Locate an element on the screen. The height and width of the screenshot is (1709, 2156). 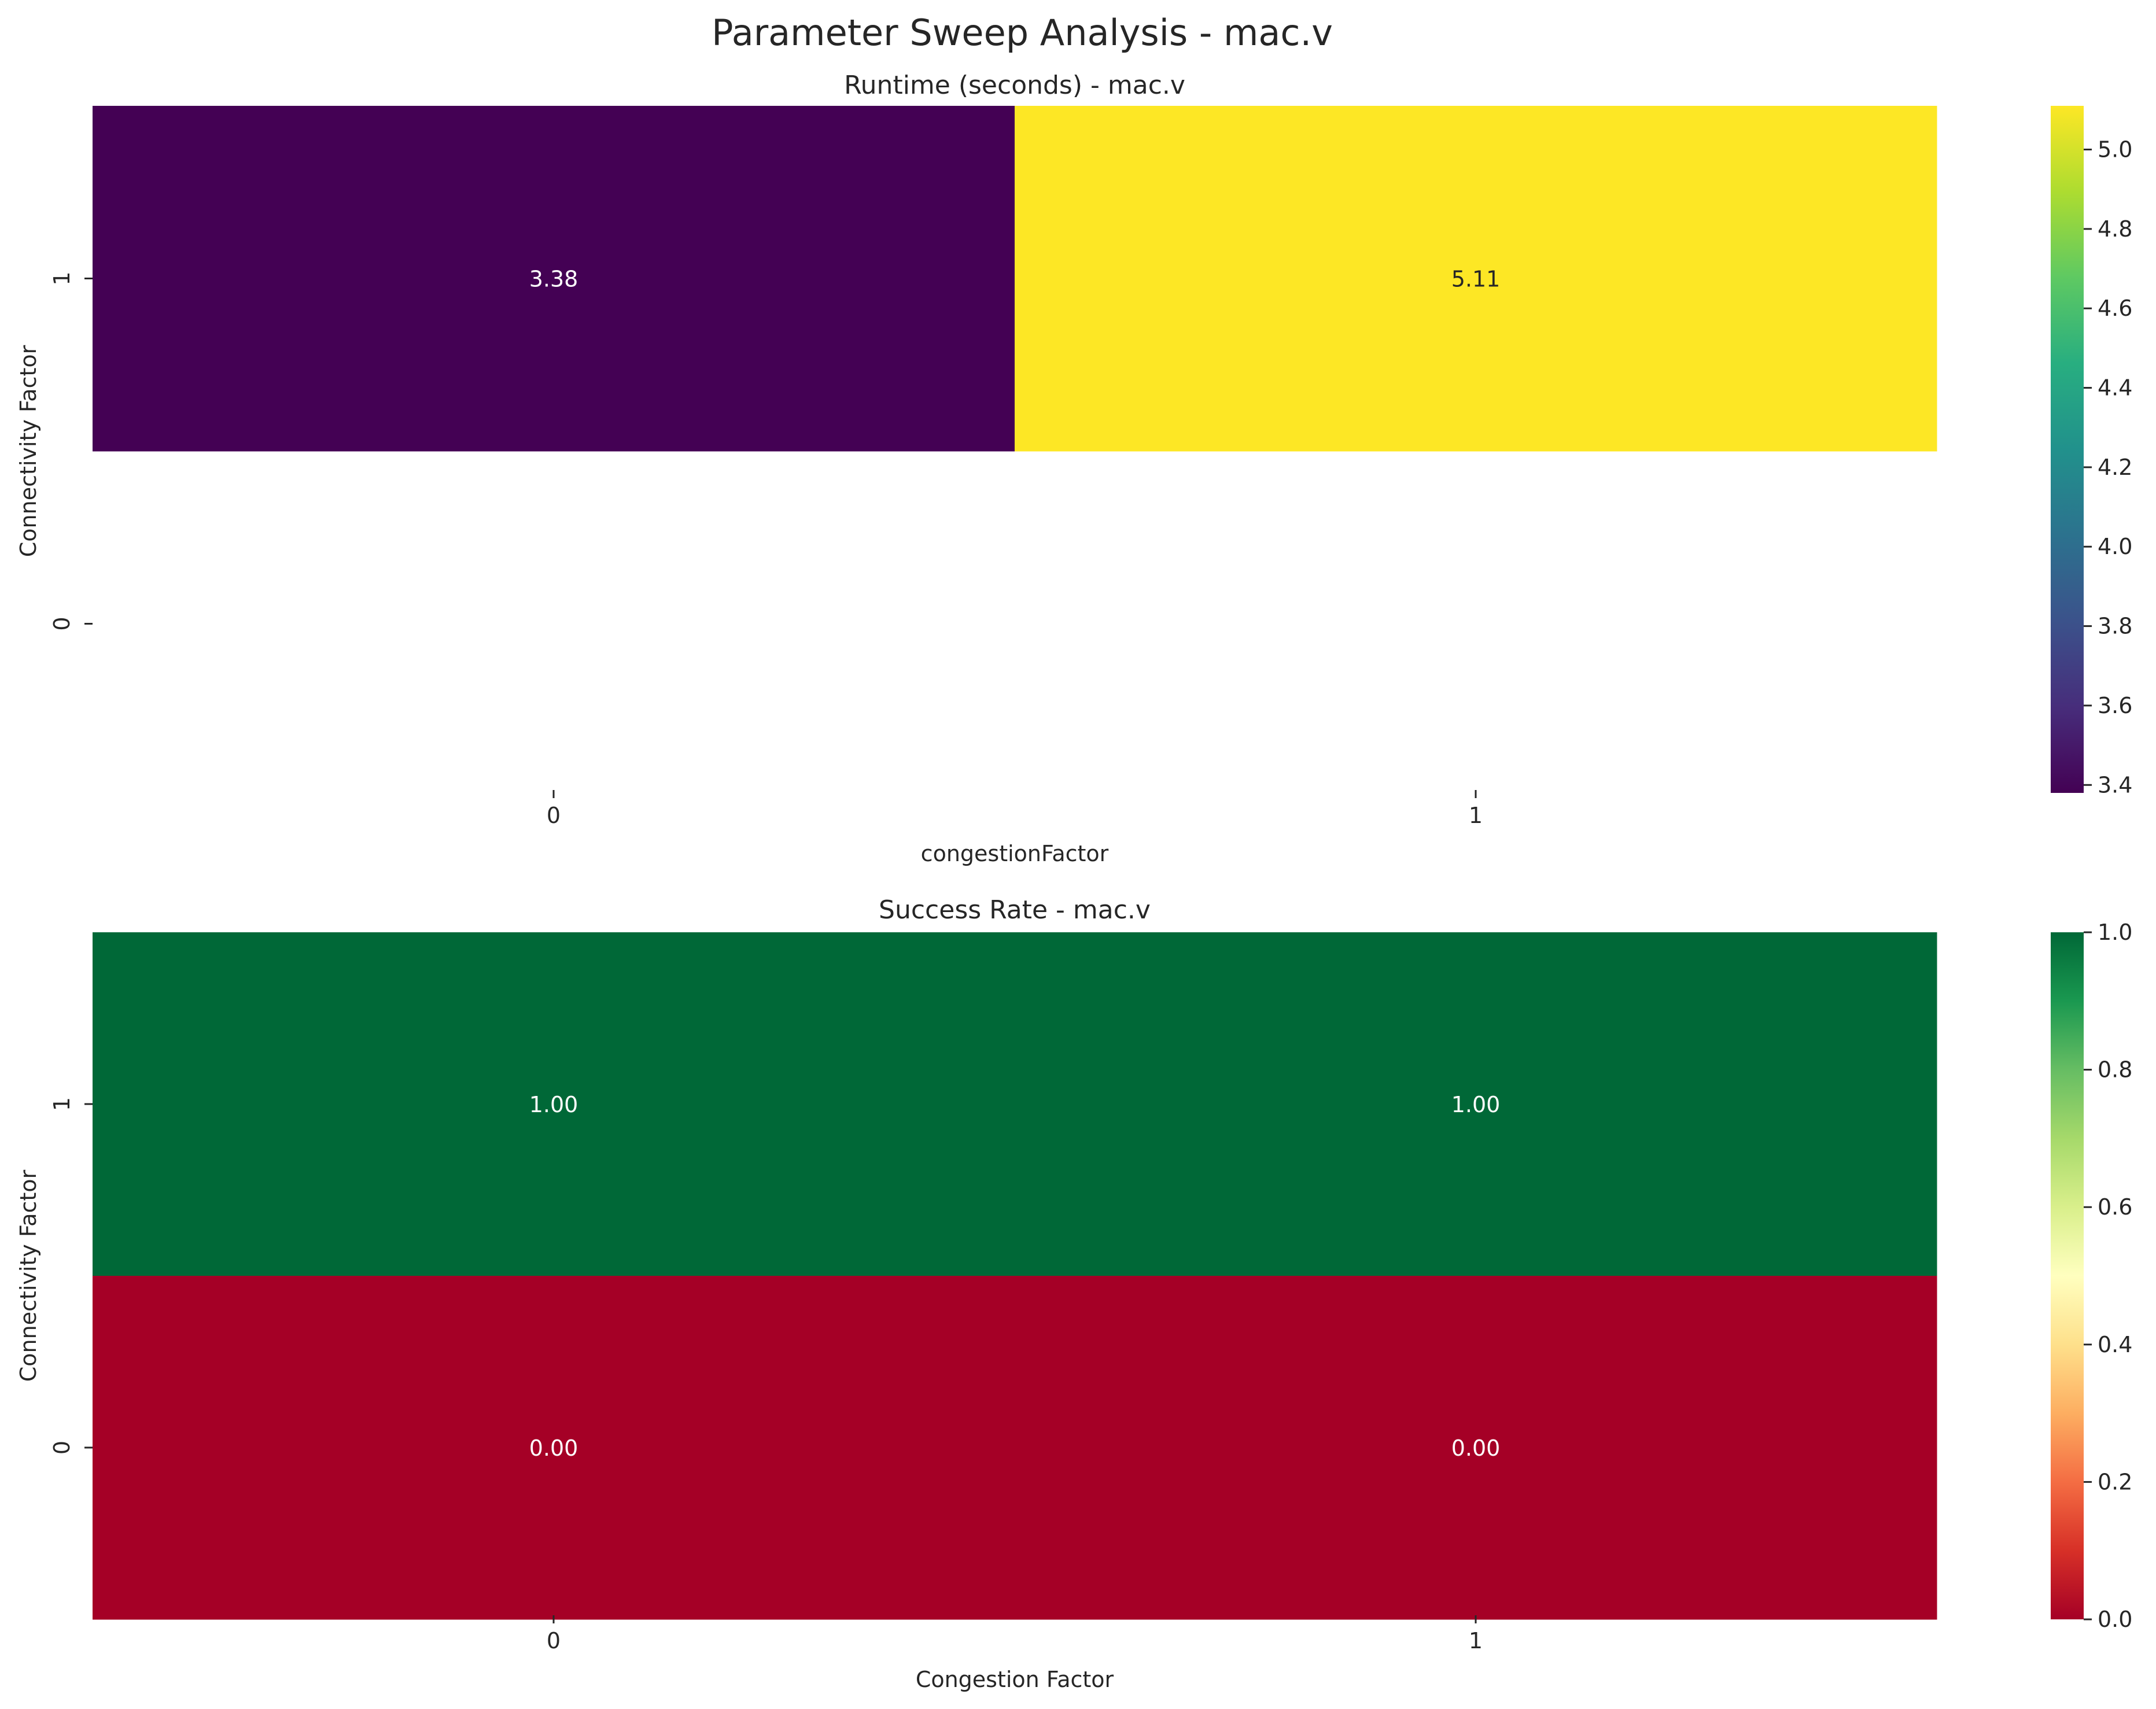
colorbar-tick-label: 3.6 is located at coordinates (2115, 705).